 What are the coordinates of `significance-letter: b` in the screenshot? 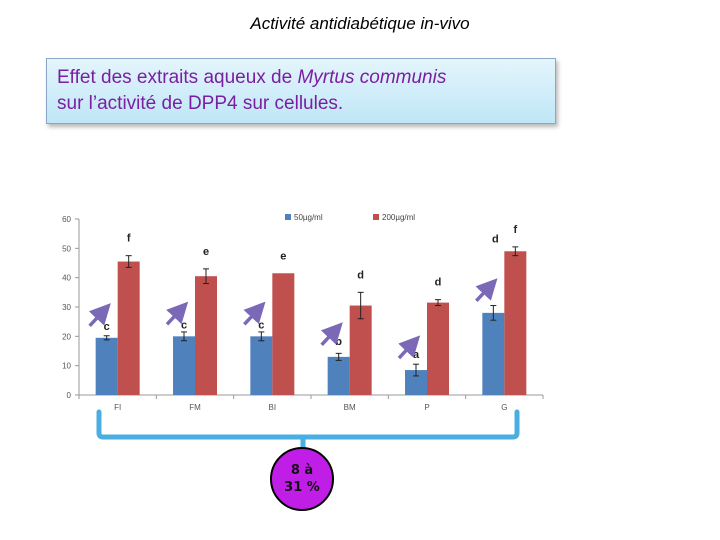 It's located at (338, 342).